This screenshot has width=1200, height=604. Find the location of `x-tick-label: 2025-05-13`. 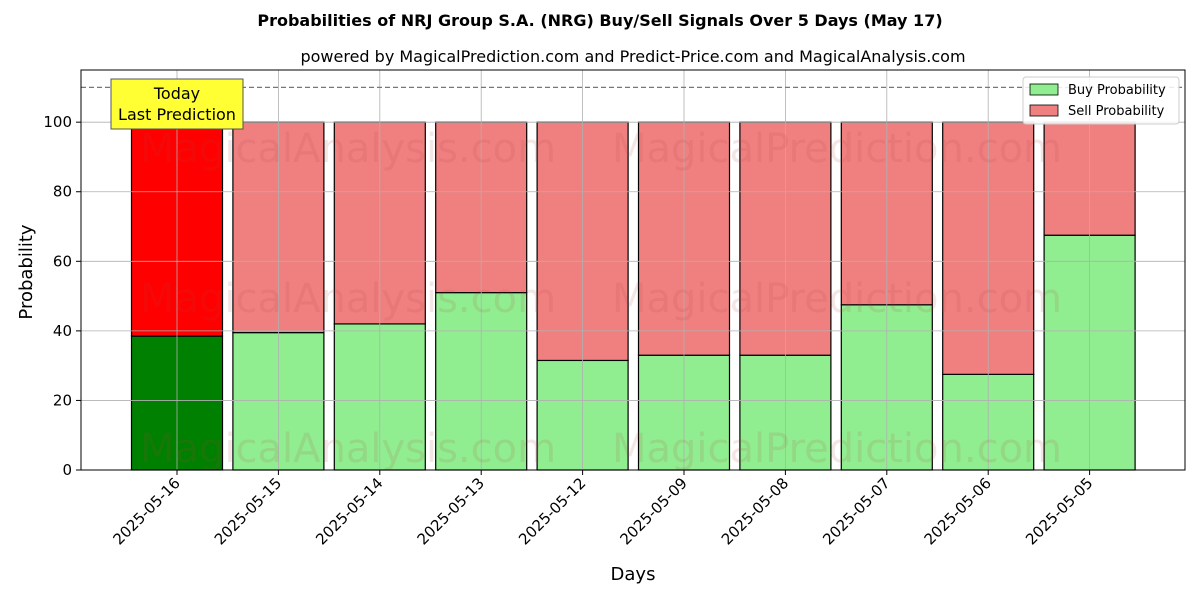

x-tick-label: 2025-05-13 is located at coordinates (451, 511).